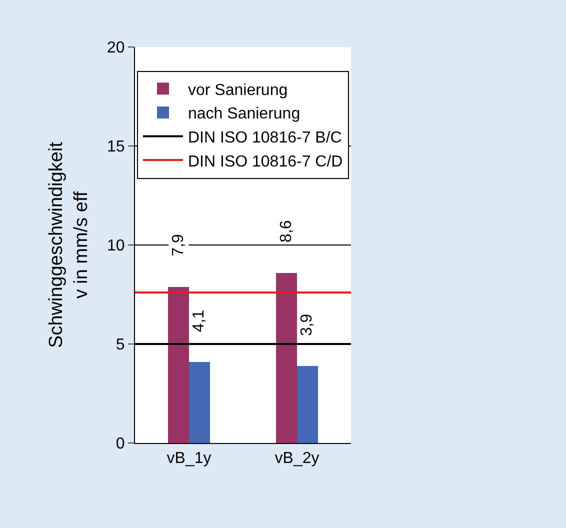  I want to click on legend-label: DIN ISO 10816-7 B/C, so click(265, 138).